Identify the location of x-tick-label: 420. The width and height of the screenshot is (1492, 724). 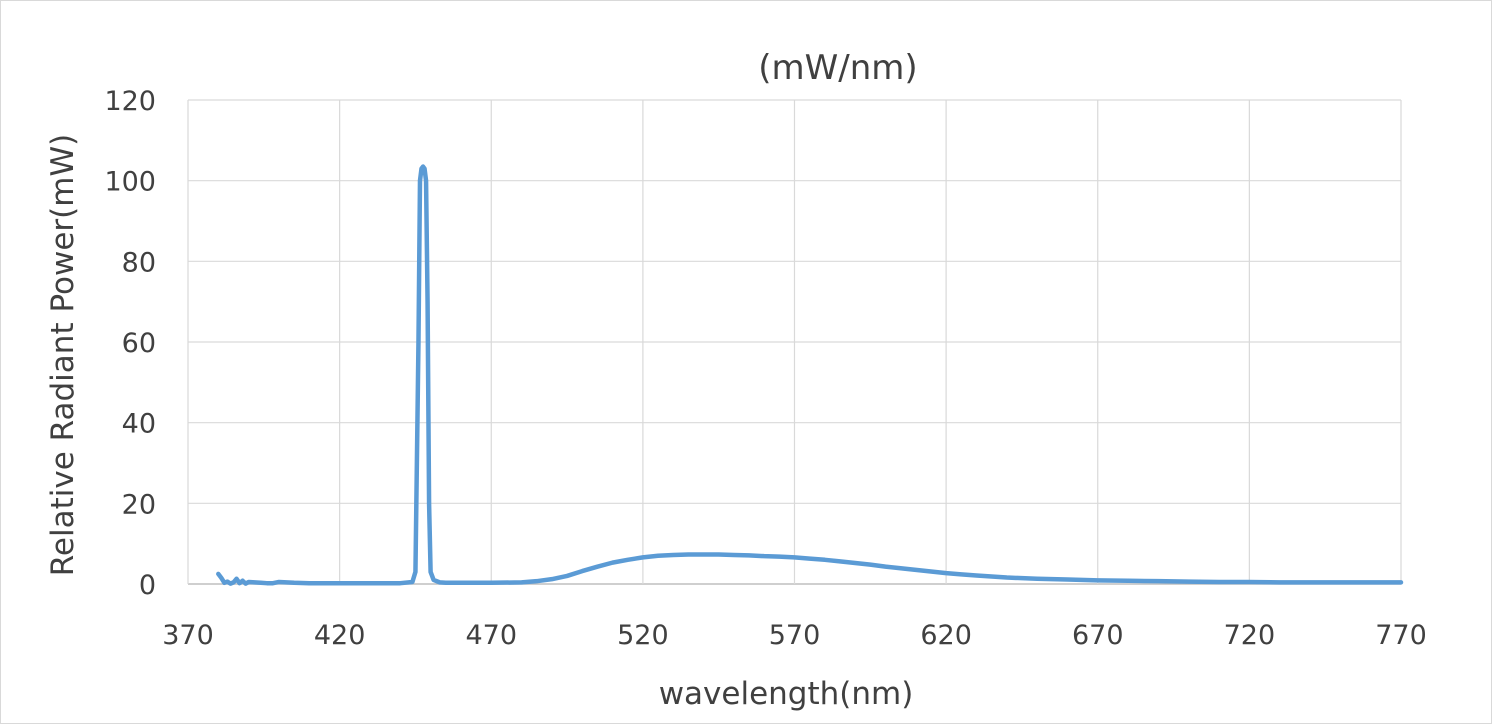
(340, 635).